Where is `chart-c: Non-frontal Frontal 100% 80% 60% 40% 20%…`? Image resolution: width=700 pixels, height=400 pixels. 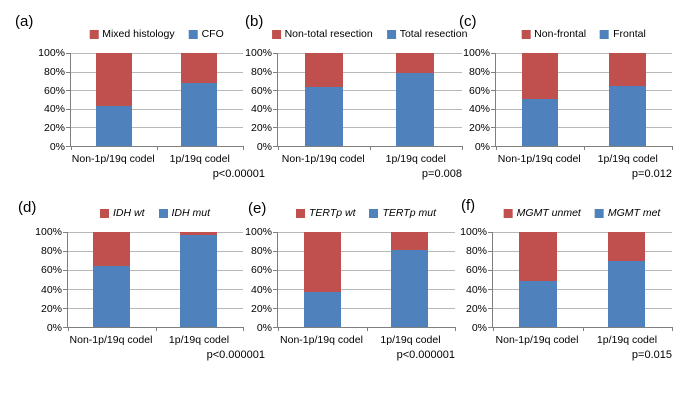
chart-c: Non-frontal Frontal 100% 80% 60% 40% 20%… is located at coordinates (568, 104).